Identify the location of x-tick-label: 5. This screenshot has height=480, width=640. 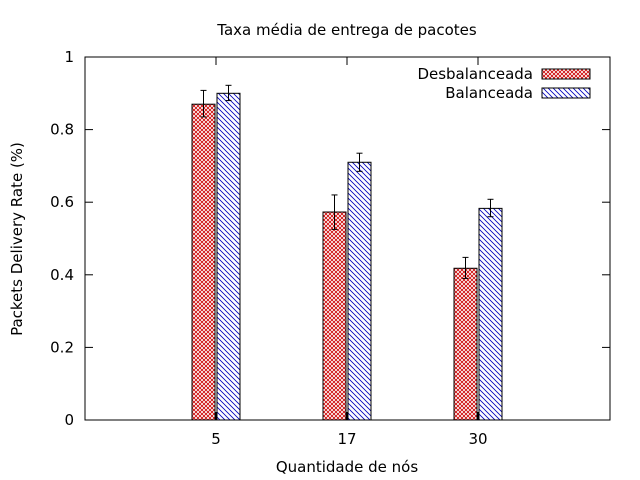
(216, 439).